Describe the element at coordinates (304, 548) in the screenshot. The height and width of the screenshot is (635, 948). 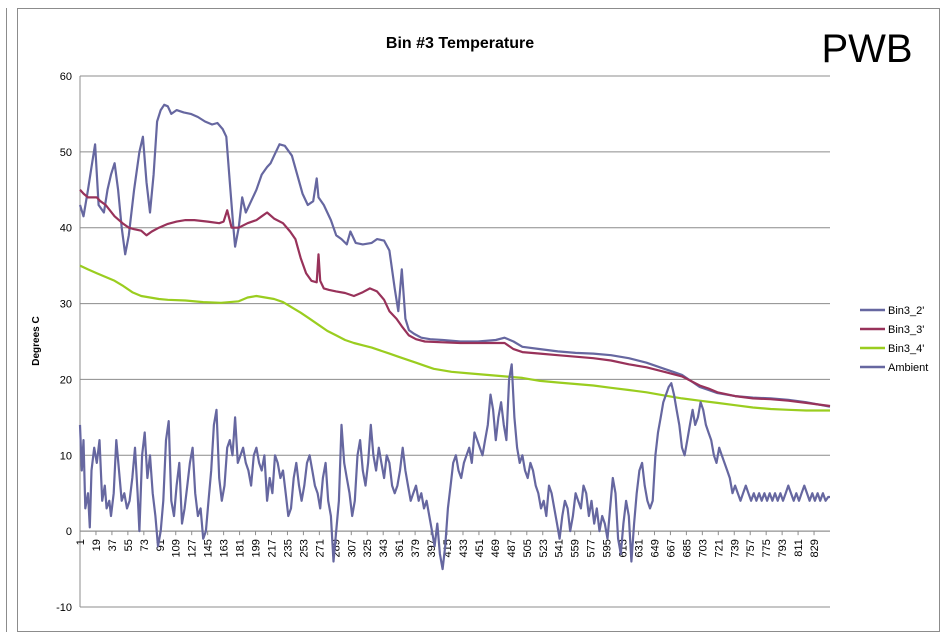
I see `x-tick-label: 253` at that location.